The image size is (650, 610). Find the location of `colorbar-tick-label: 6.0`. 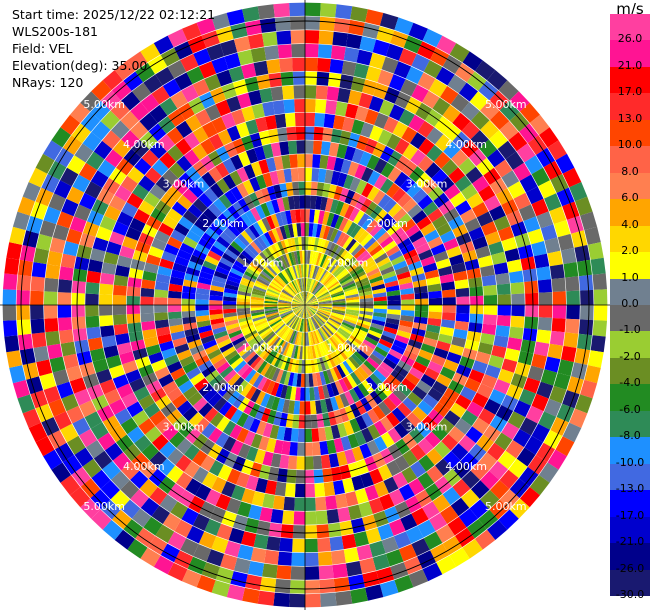

colorbar-tick-label: 6.0 is located at coordinates (630, 198).